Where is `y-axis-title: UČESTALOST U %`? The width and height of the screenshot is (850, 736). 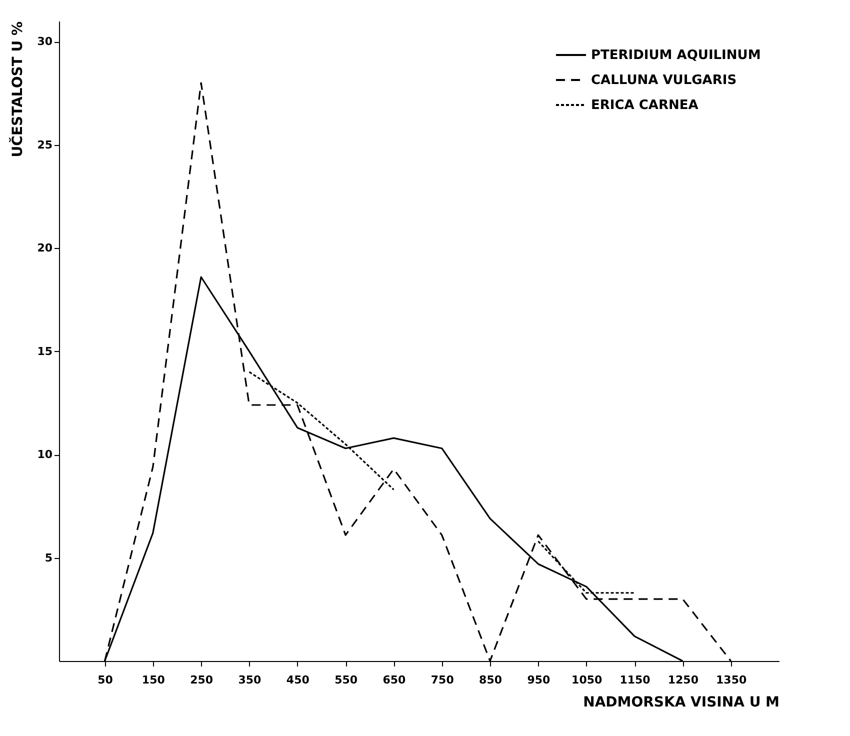
y-axis-title: UČESTALOST U % is located at coordinates (17, 90).